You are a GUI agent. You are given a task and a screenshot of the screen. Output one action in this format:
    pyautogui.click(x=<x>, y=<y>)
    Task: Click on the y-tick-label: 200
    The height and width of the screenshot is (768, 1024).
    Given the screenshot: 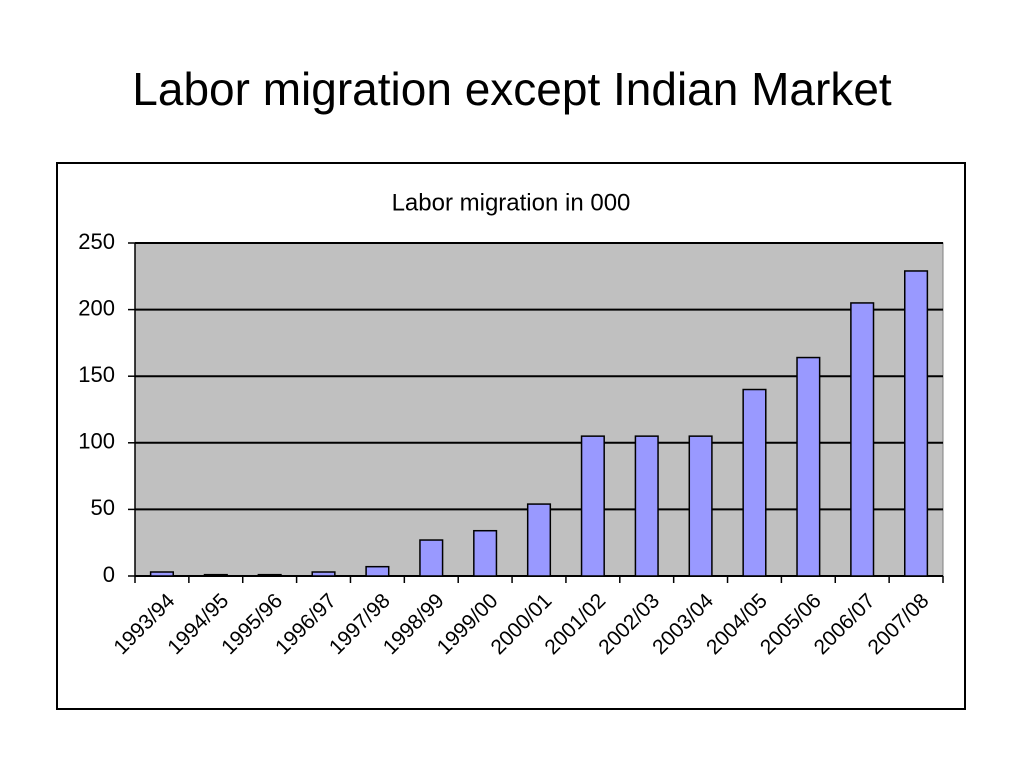 What is the action you would take?
    pyautogui.click(x=96, y=307)
    